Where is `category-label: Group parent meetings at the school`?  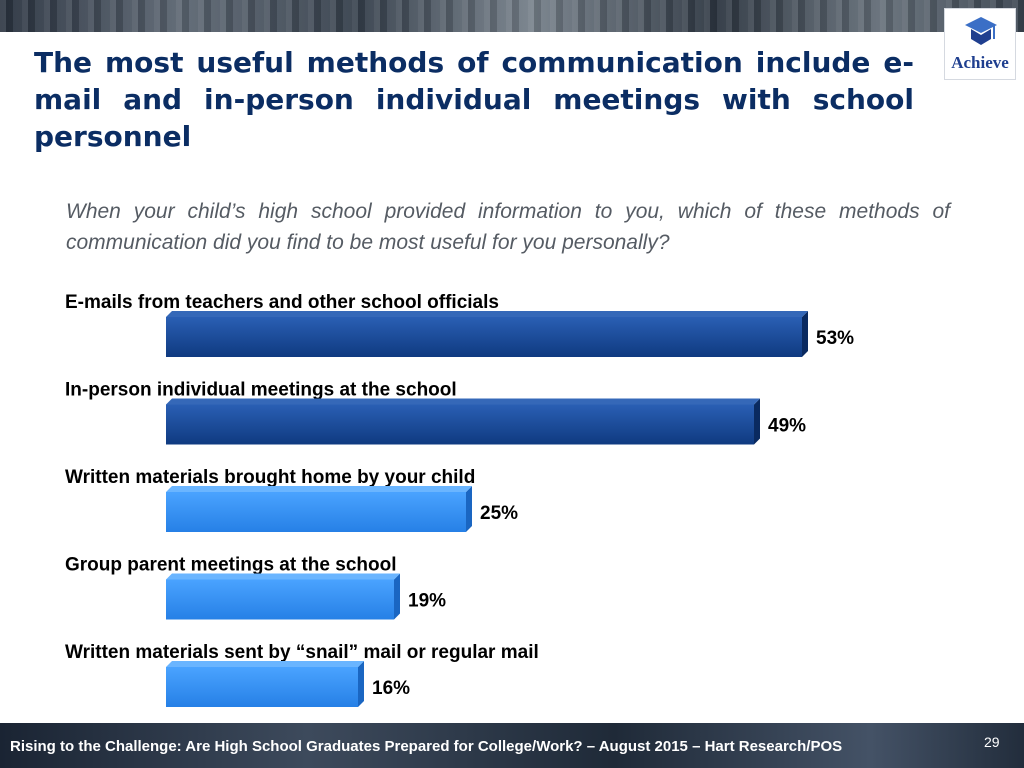 category-label: Group parent meetings at the school is located at coordinates (231, 565).